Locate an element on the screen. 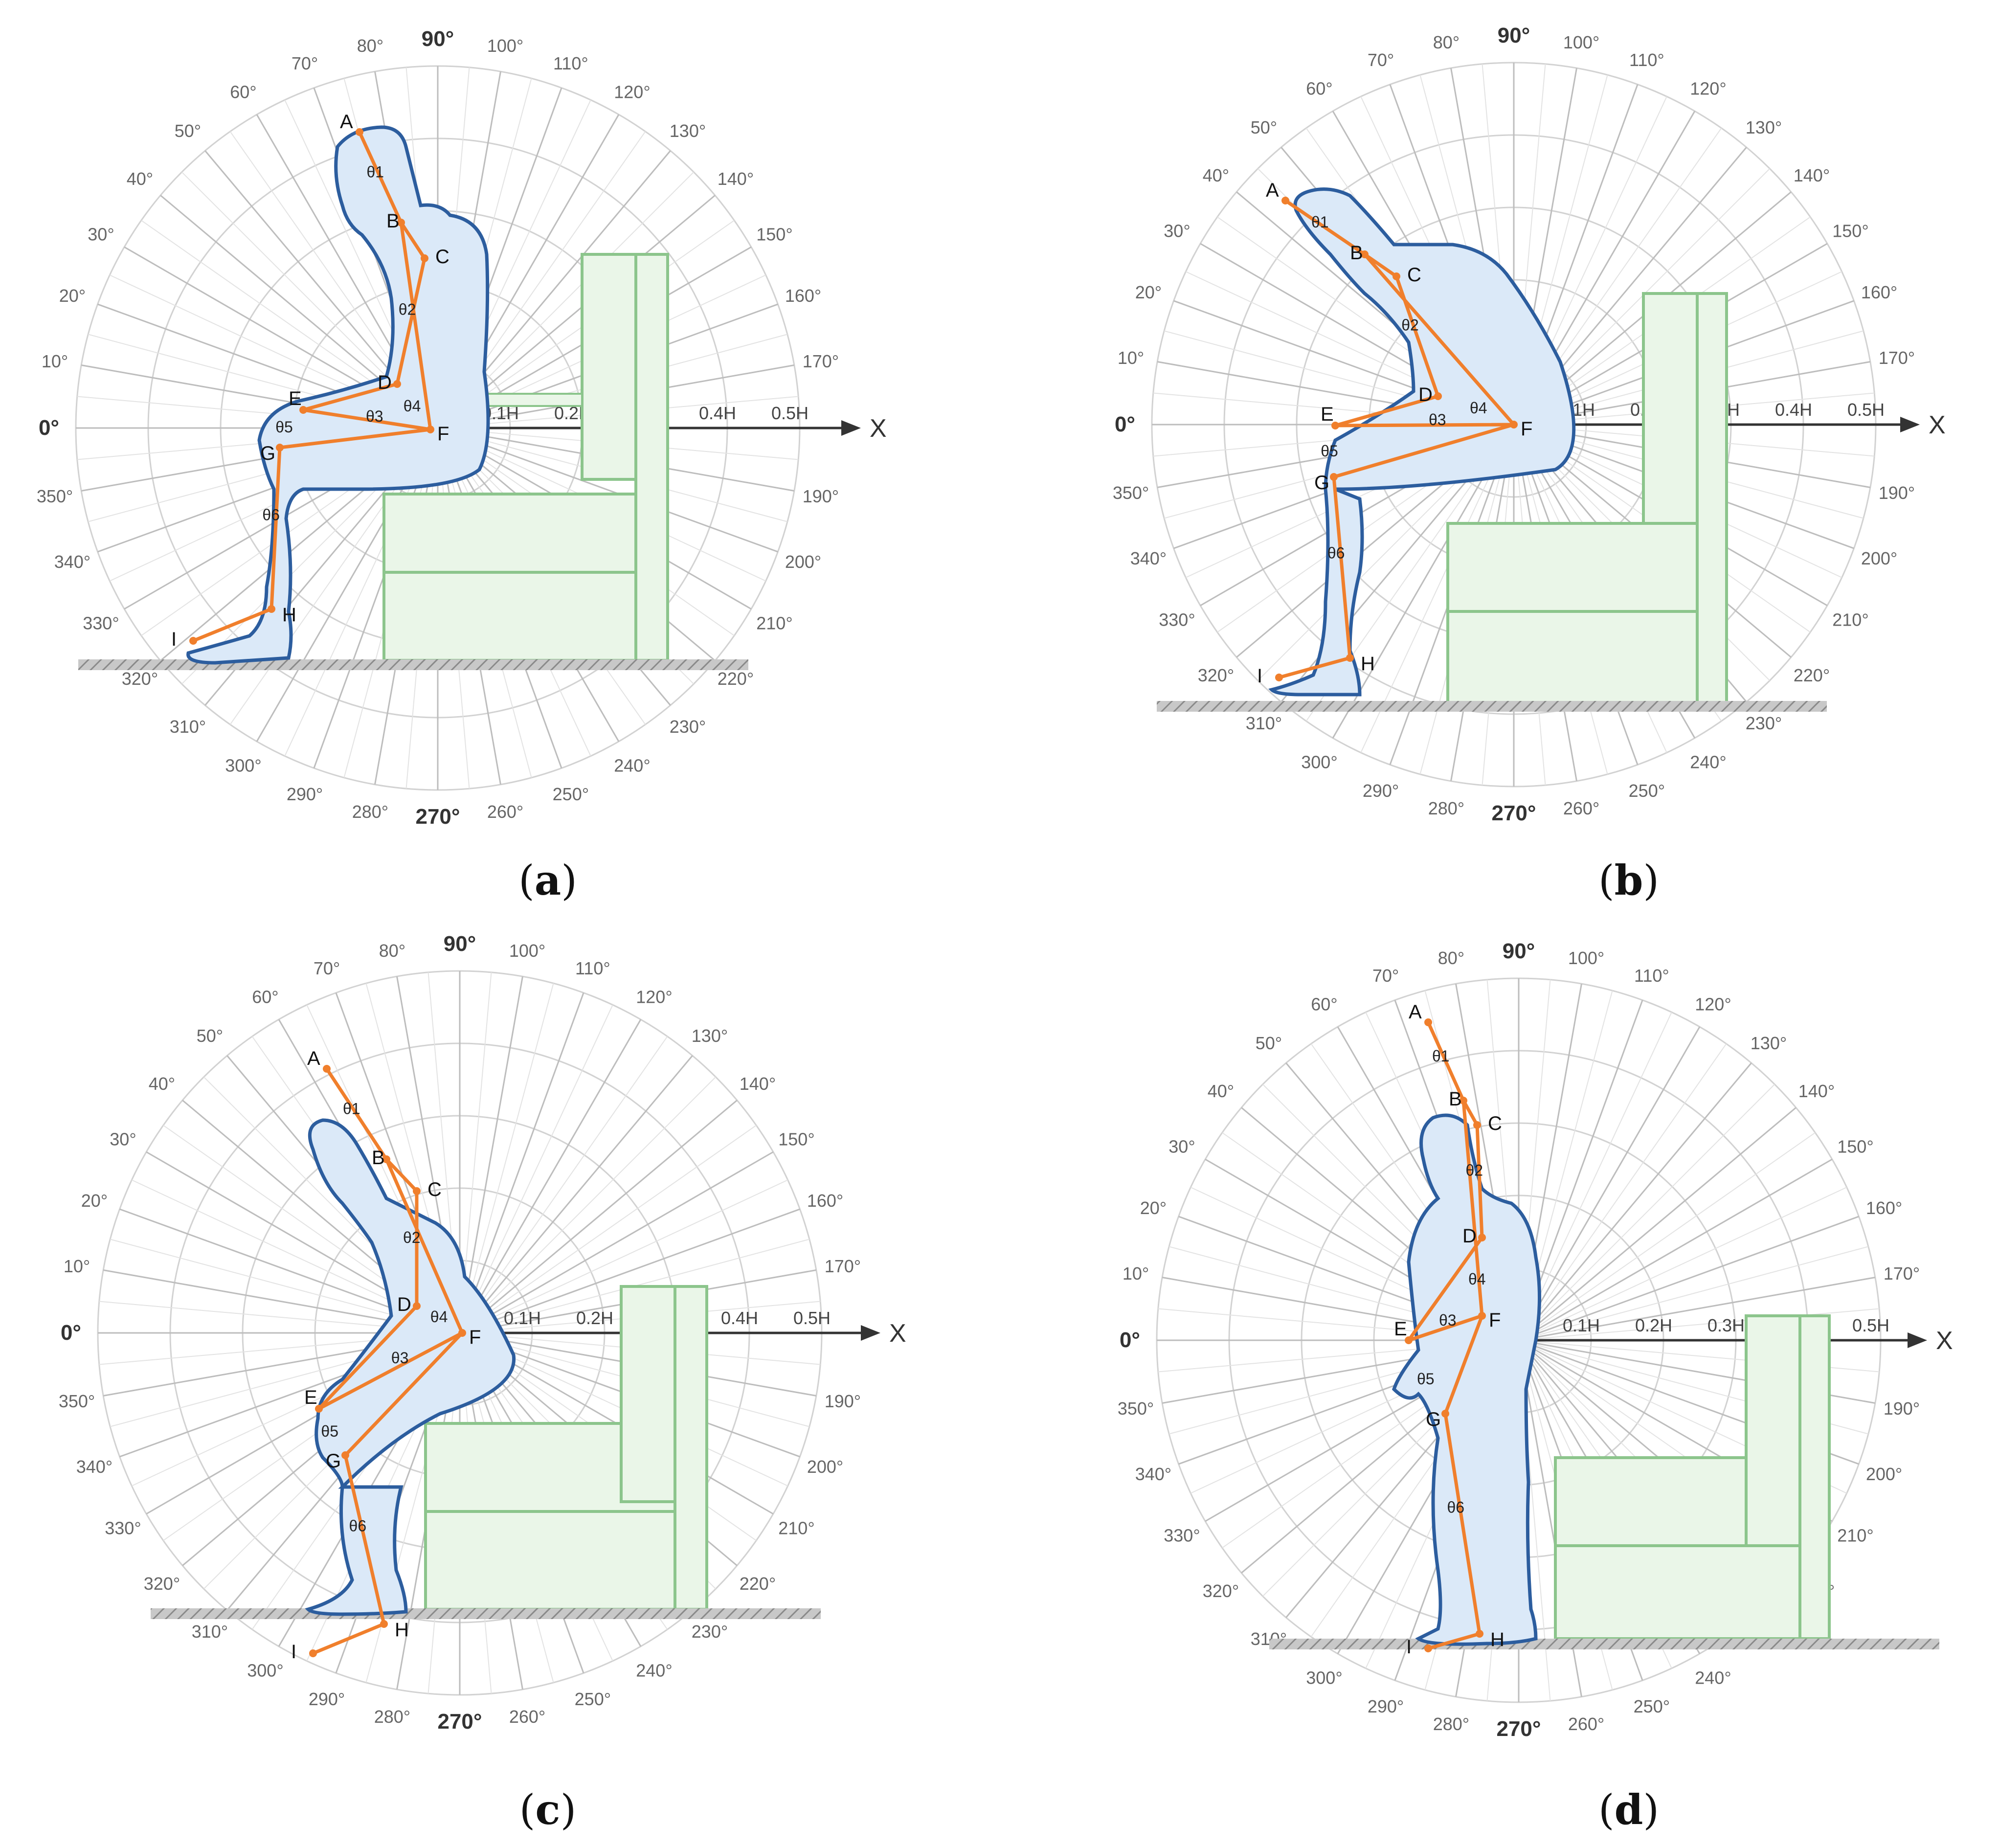 The width and height of the screenshot is (1999, 1848). angle-theta-label: θ1 is located at coordinates (351, 1109).